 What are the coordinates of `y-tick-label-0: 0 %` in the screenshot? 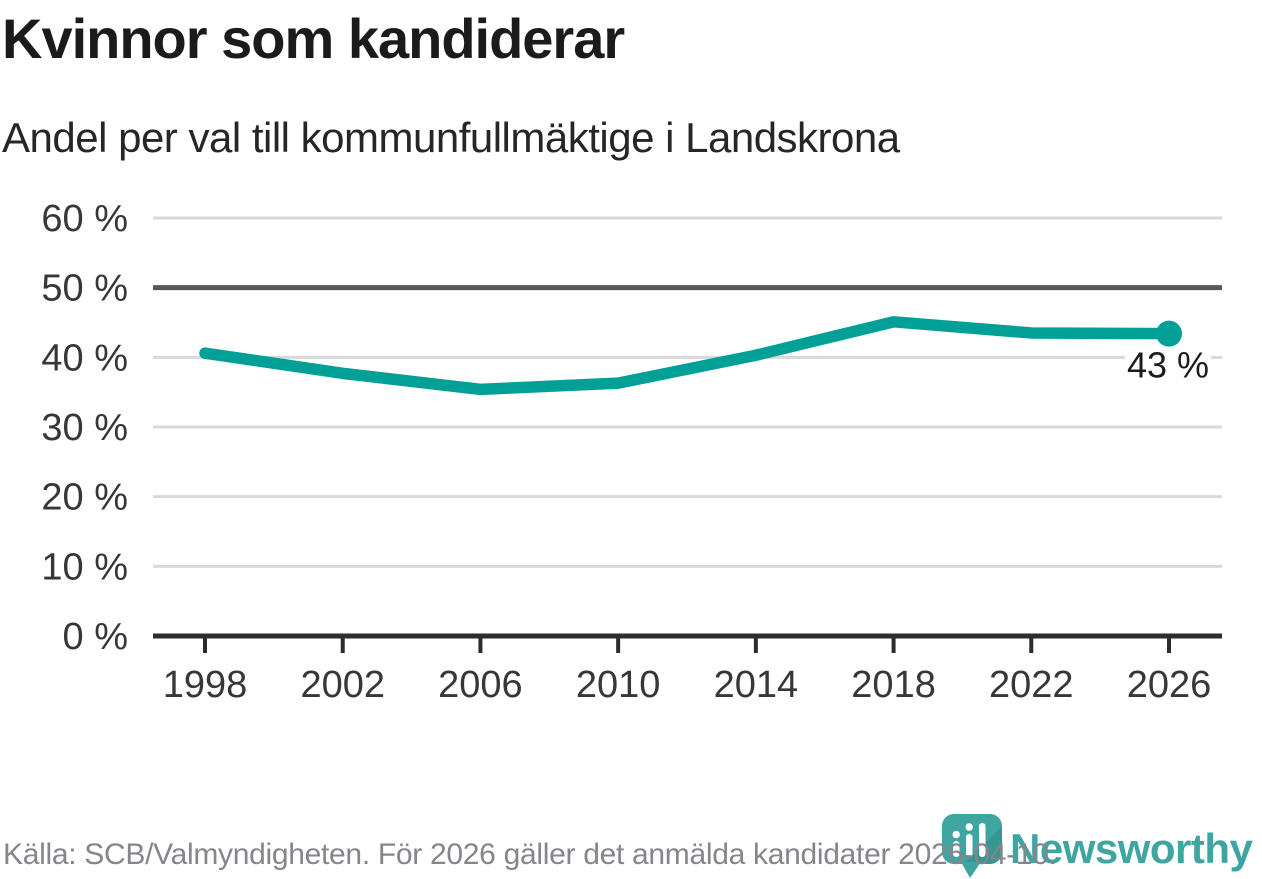 It's located at (95, 637).